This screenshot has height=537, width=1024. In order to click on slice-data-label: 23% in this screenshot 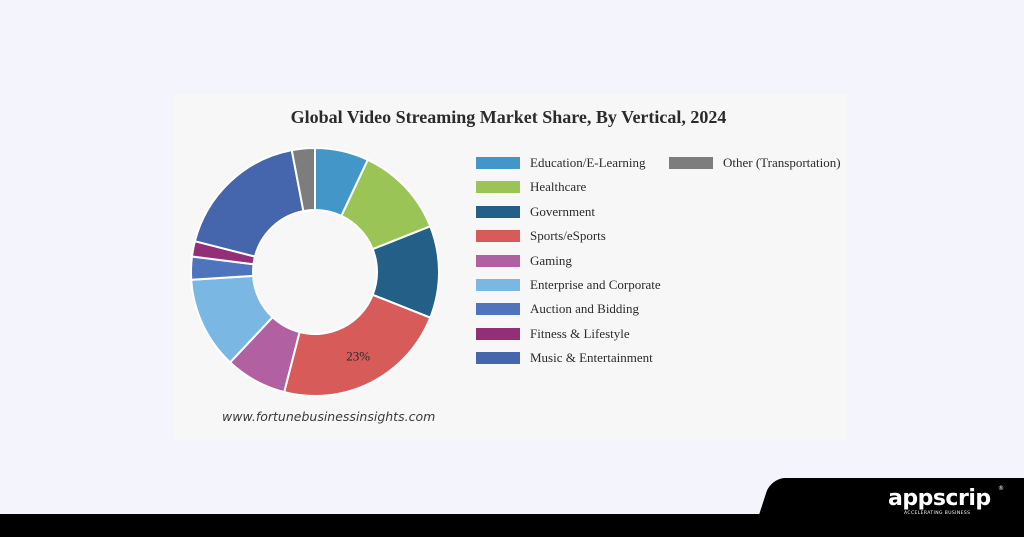, I will do `click(358, 356)`.